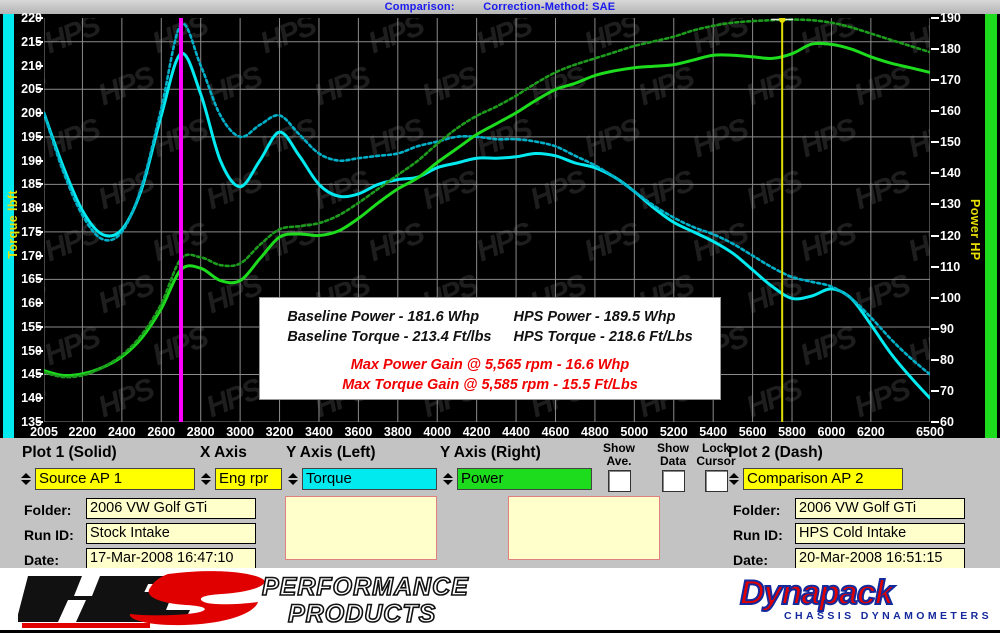 Image resolution: width=1000 pixels, height=633 pixels. What do you see at coordinates (751, 560) in the screenshot?
I see `right-date-label: Date:` at bounding box center [751, 560].